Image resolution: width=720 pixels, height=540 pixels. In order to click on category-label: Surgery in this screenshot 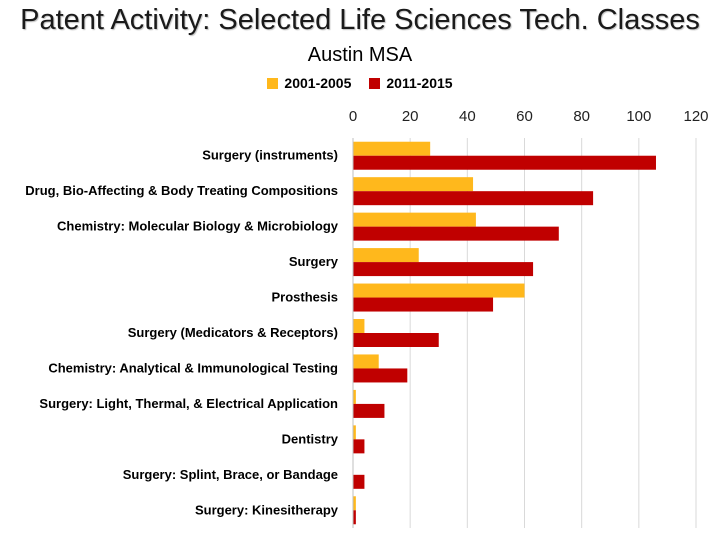, I will do `click(314, 261)`.